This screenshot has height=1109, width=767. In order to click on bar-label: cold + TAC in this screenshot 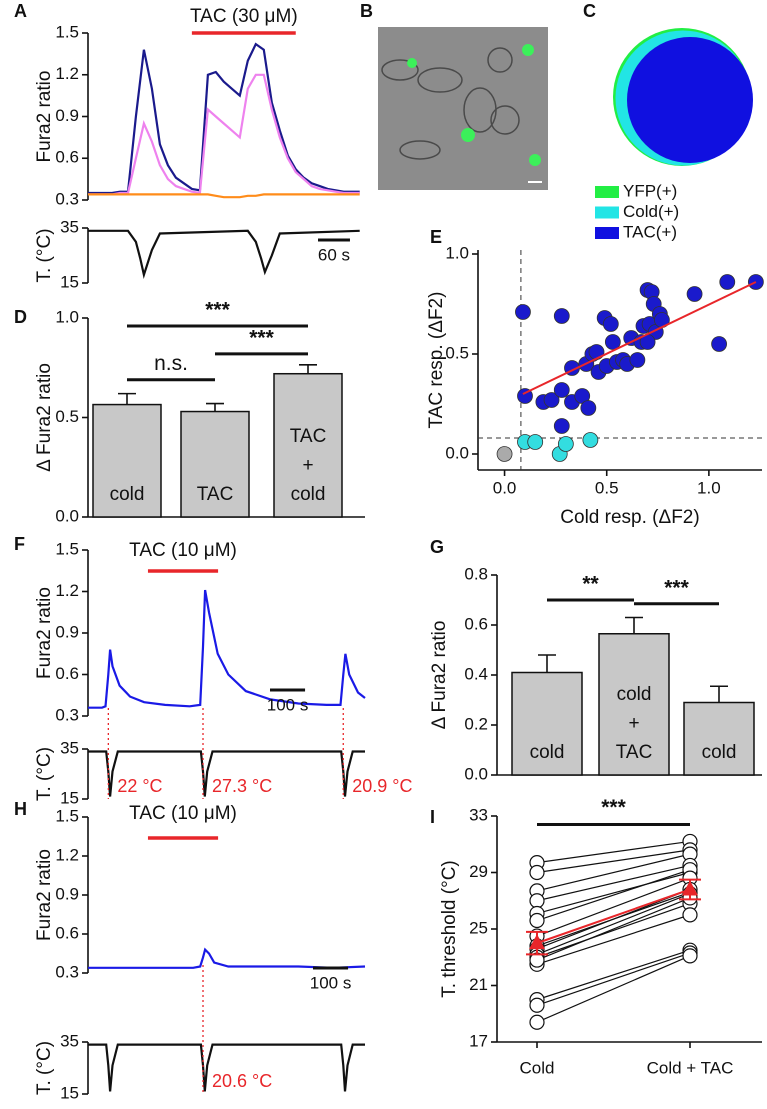, I will do `click(634, 723)`.